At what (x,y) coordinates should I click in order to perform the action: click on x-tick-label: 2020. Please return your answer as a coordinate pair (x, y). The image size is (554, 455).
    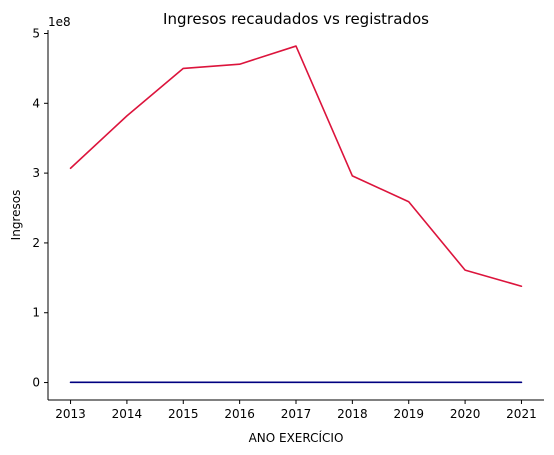
    Looking at the image, I should click on (465, 414).